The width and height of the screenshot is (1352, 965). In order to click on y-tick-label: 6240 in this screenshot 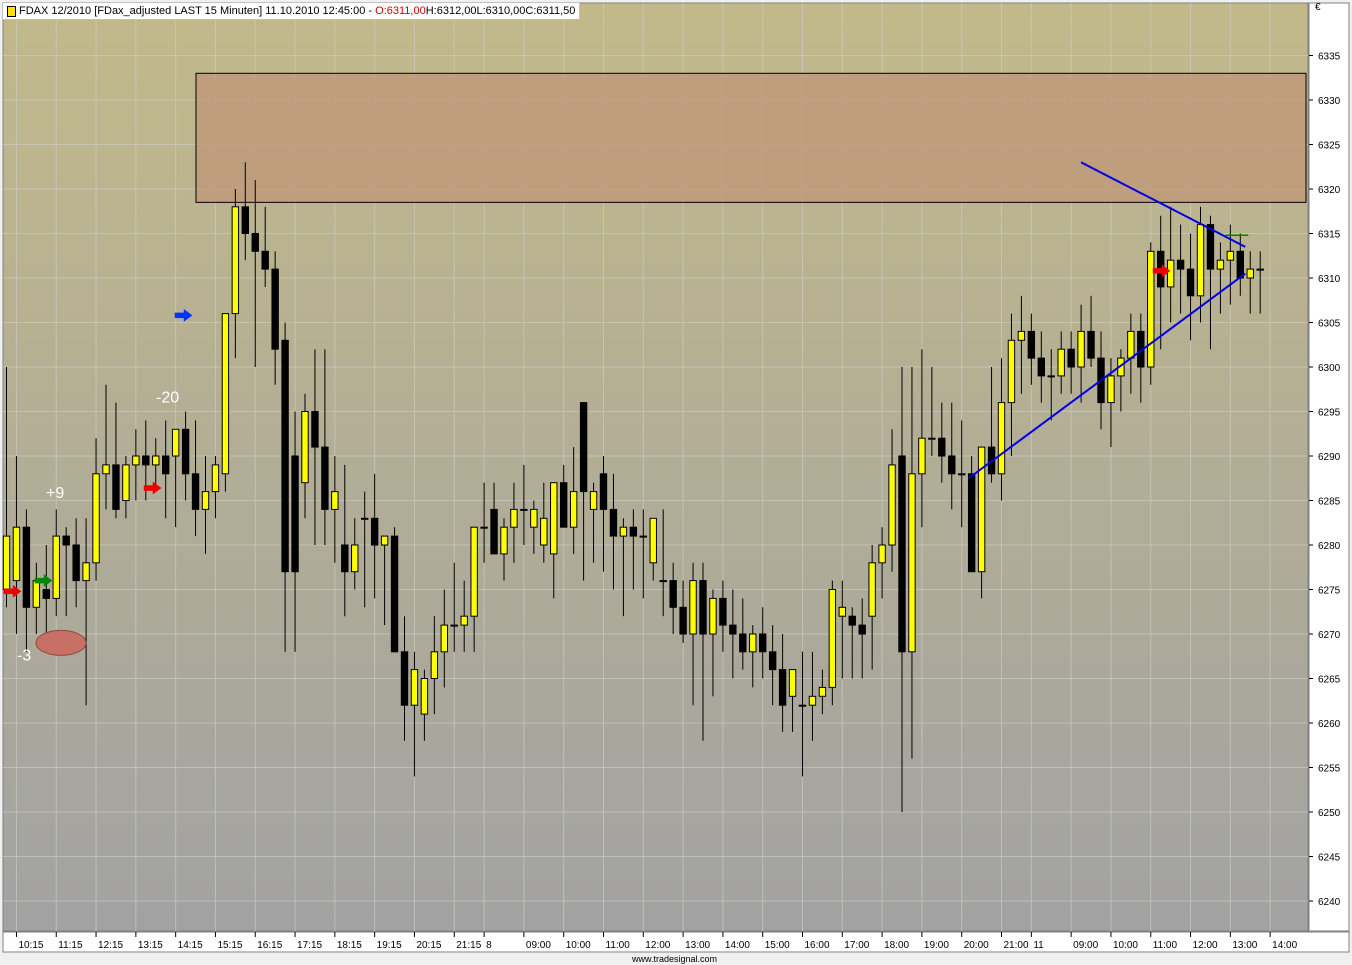, I will do `click(1329, 902)`.